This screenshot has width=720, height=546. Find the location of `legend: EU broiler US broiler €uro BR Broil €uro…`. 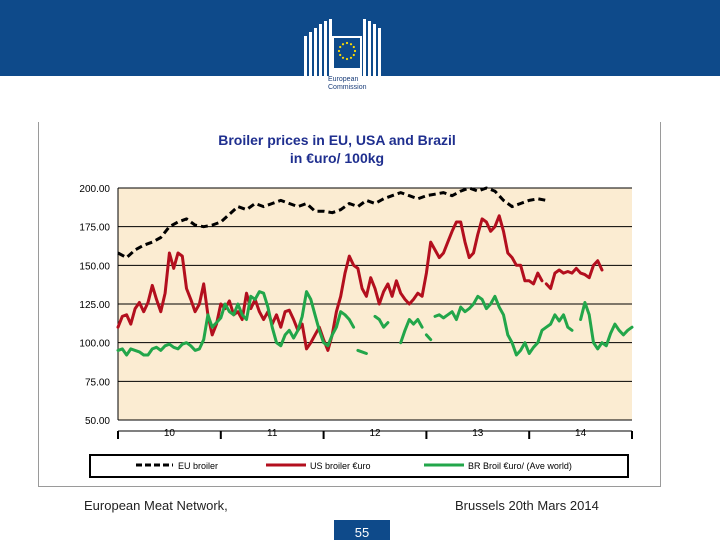

legend: EU broiler US broiler €uro BR Broil €uro… is located at coordinates (359, 466).